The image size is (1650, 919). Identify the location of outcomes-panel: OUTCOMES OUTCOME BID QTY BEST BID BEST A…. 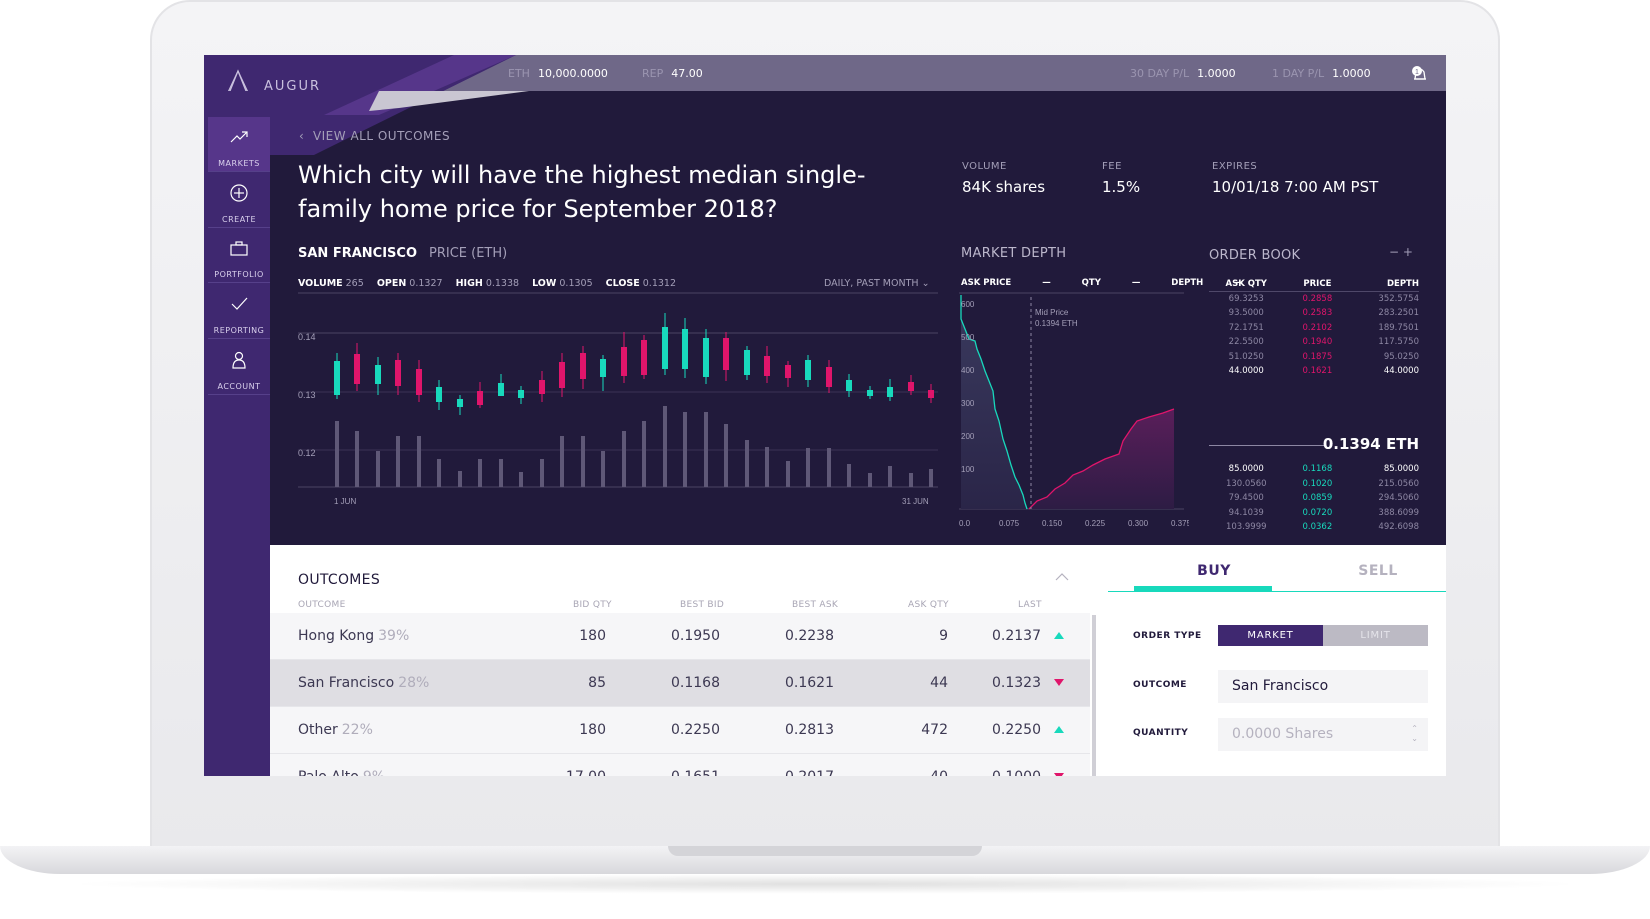
(685, 660).